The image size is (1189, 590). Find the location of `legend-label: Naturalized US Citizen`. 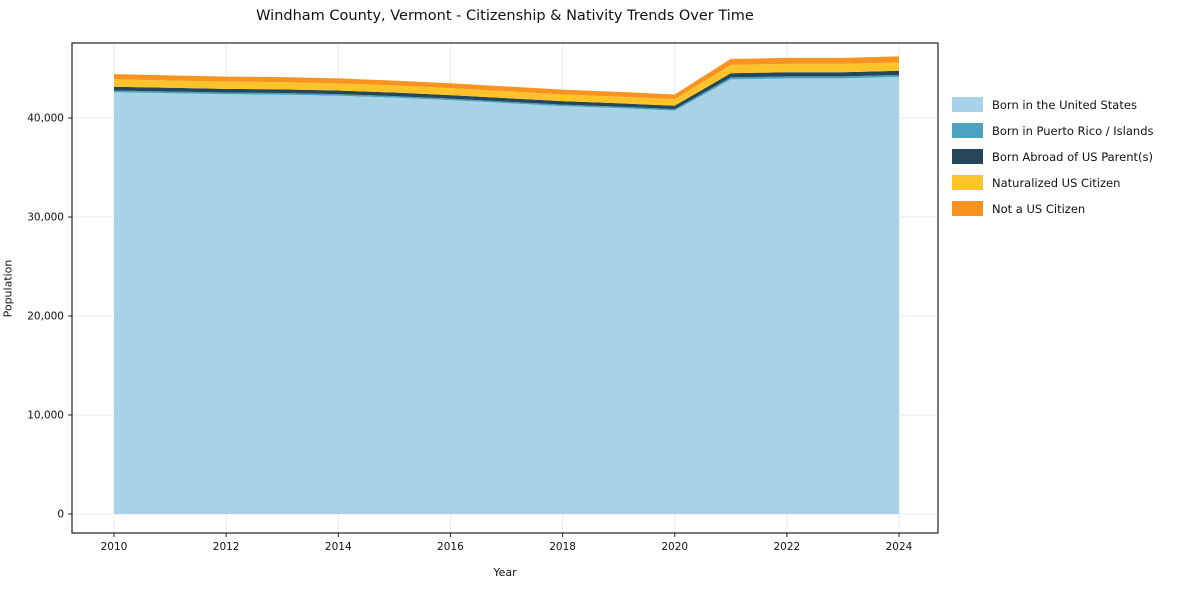

legend-label: Naturalized US Citizen is located at coordinates (1056, 182).